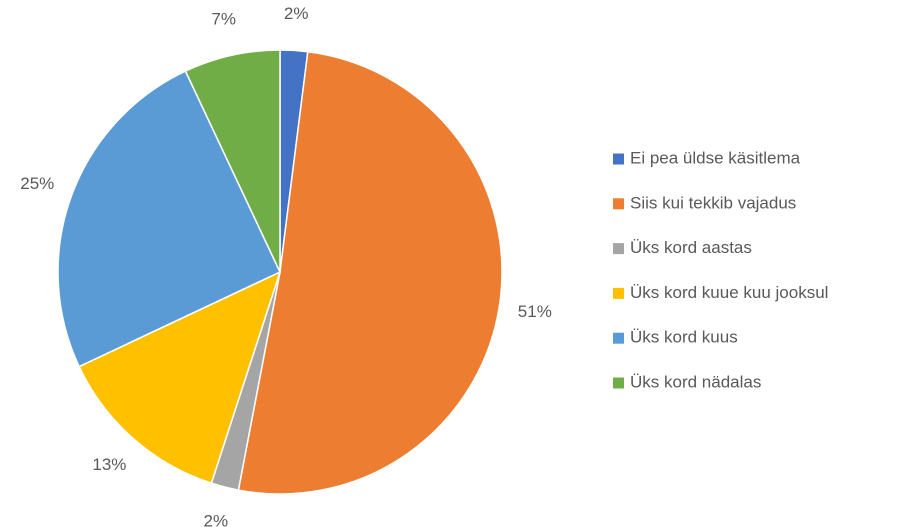 This screenshot has height=527, width=902. I want to click on data-label: 13%, so click(109, 464).